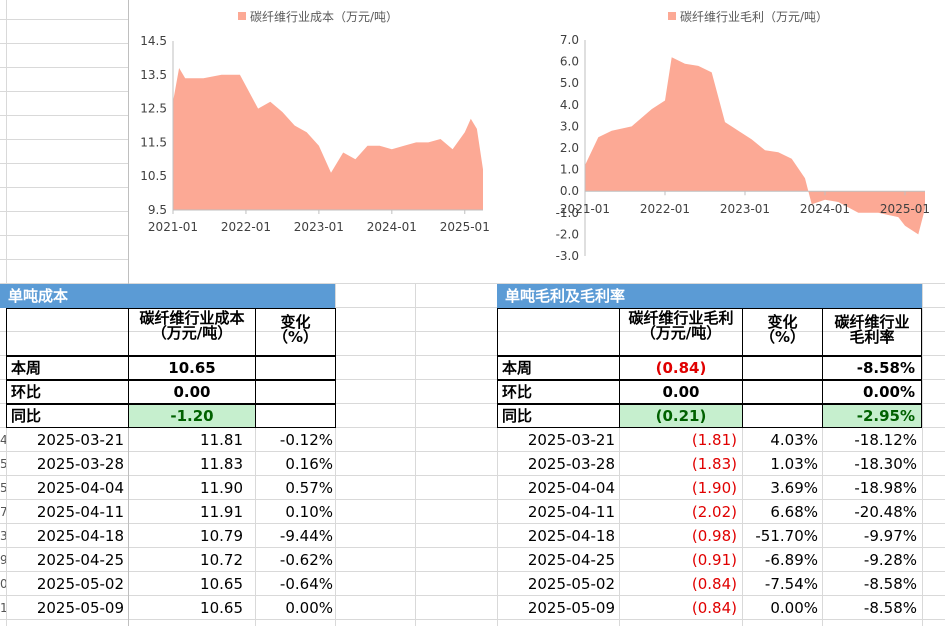  I want to click on history-date: 2025-05-02, so click(80, 584).